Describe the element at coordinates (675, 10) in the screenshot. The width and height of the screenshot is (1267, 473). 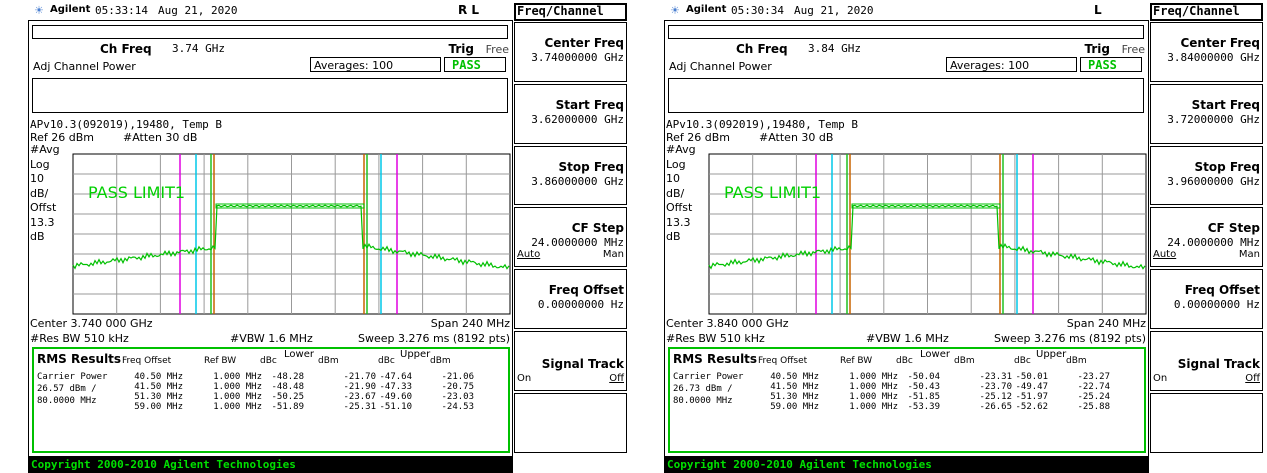
I see `sun-icon: ☀` at that location.